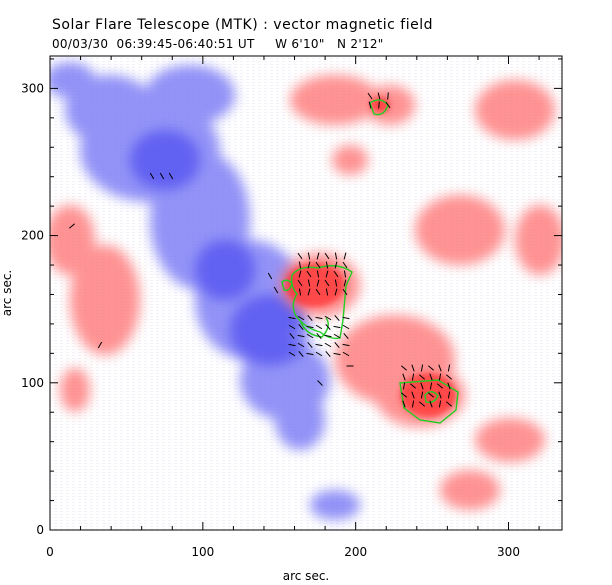  I want to click on x-tick-label: 200, so click(355, 552).